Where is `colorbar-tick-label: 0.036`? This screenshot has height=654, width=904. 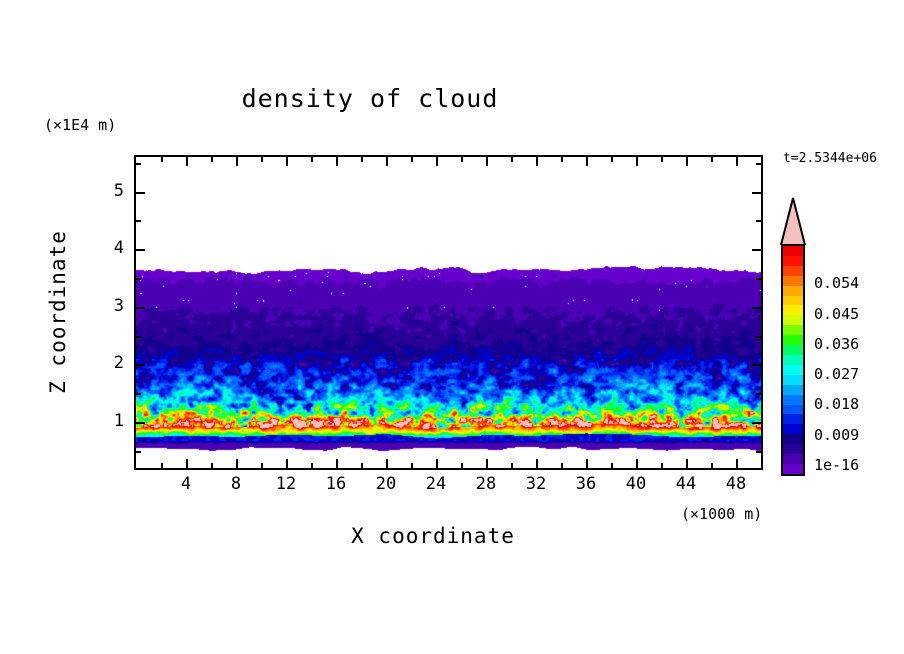
colorbar-tick-label: 0.036 is located at coordinates (837, 343).